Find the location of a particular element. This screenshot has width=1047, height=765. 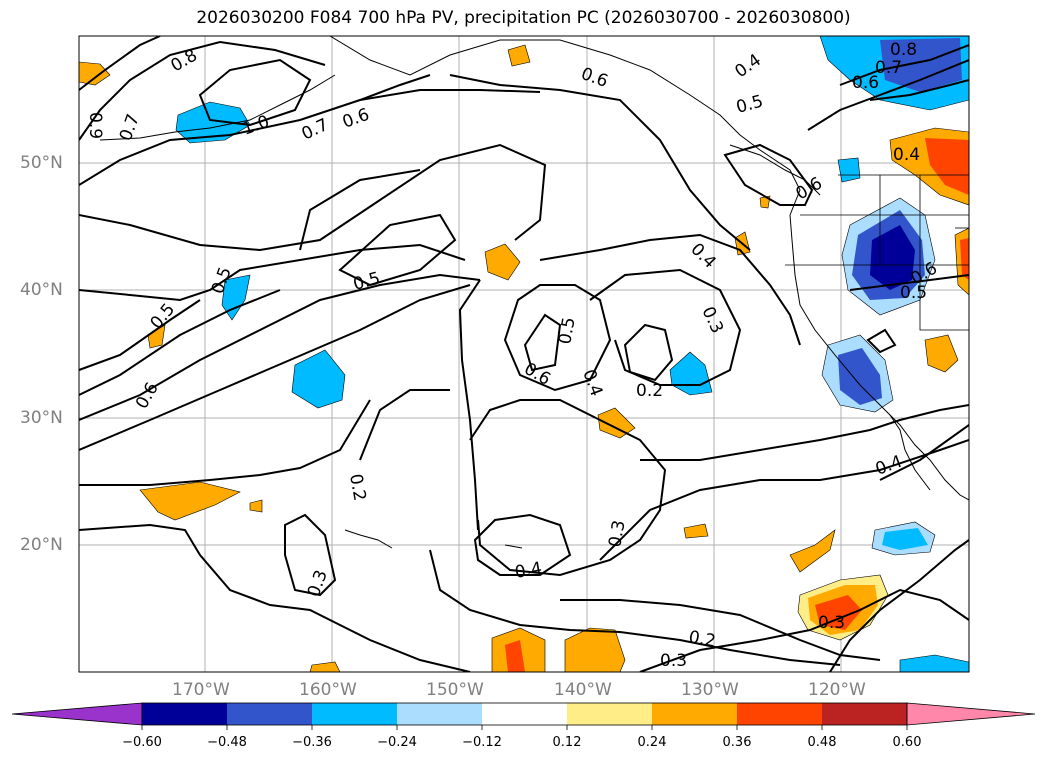

contour-03-southeast is located at coordinates (804, 630).